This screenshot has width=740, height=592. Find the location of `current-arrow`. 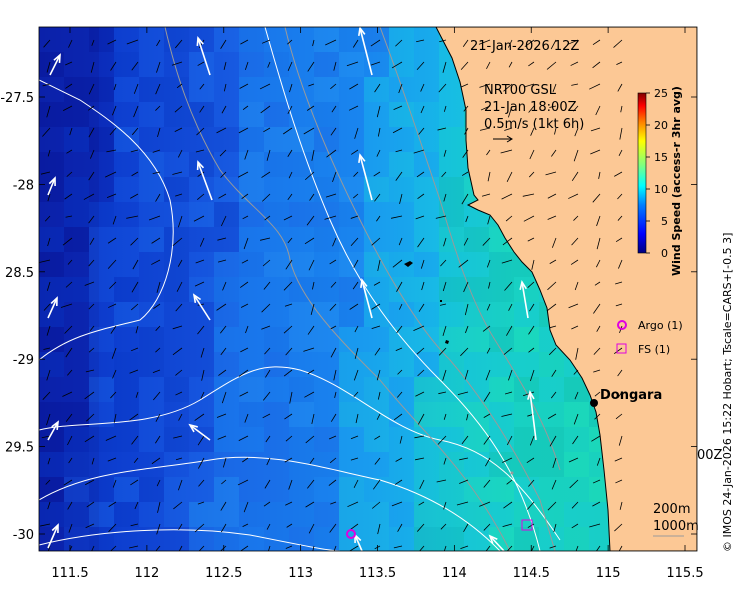

current-arrow is located at coordinates (367, 299).